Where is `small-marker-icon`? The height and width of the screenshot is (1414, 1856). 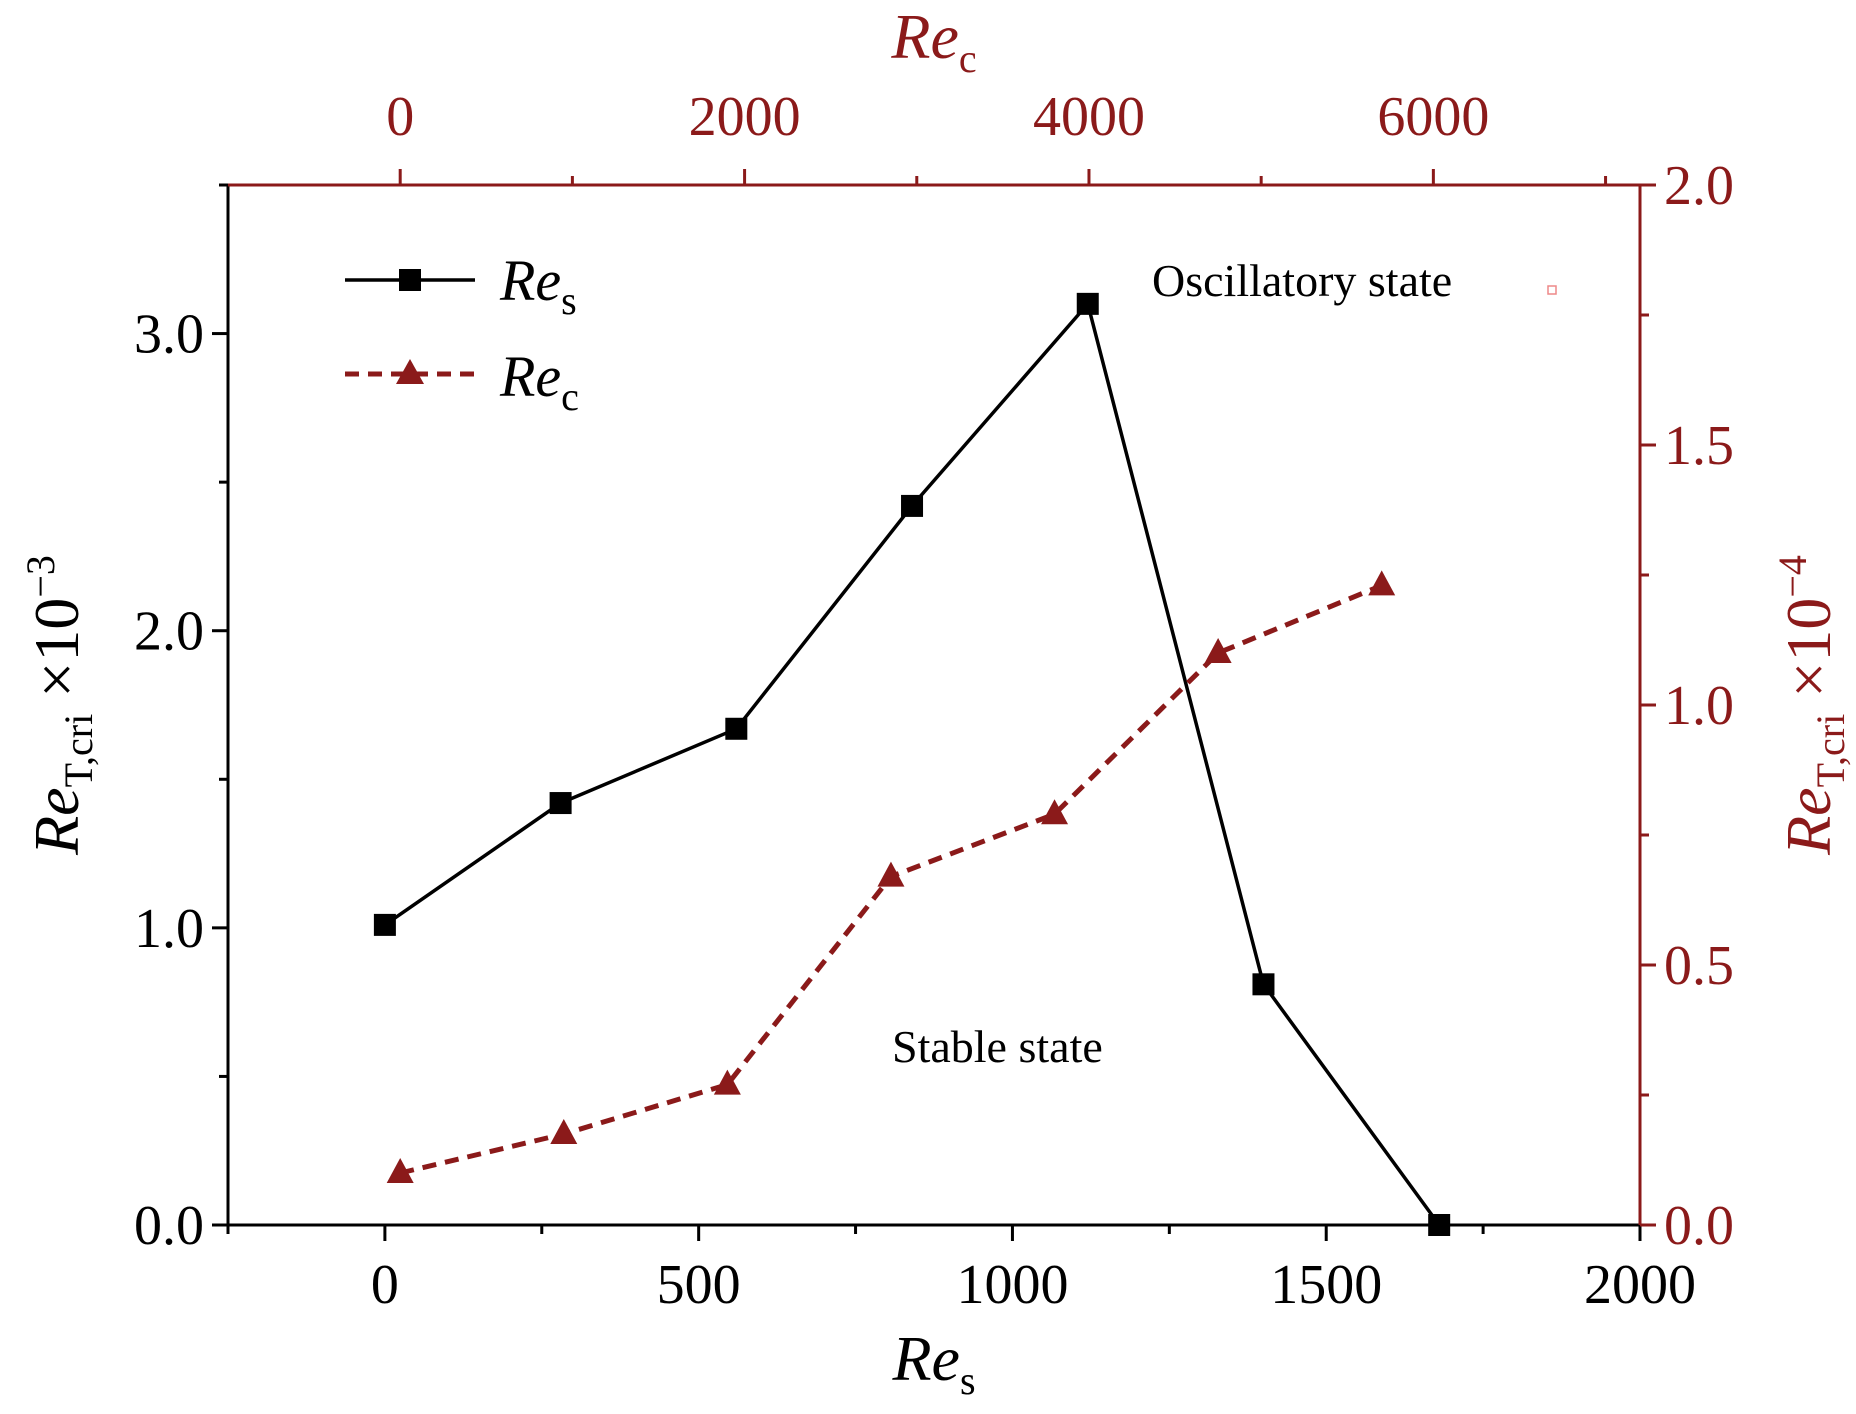 small-marker-icon is located at coordinates (1552, 290).